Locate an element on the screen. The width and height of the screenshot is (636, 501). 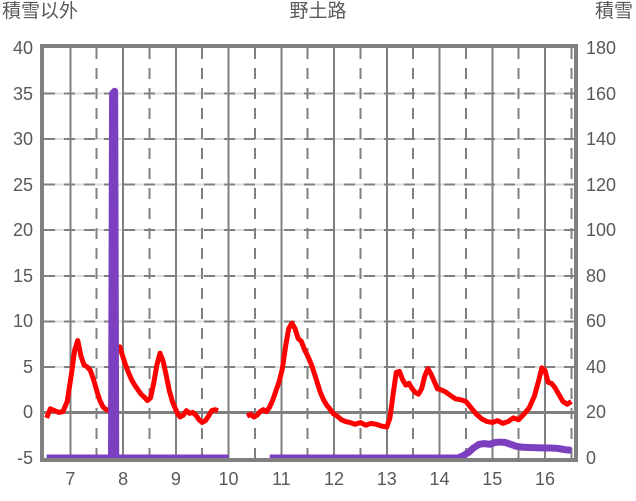
right-axis-tick-160: 160 is located at coordinates (601, 93).